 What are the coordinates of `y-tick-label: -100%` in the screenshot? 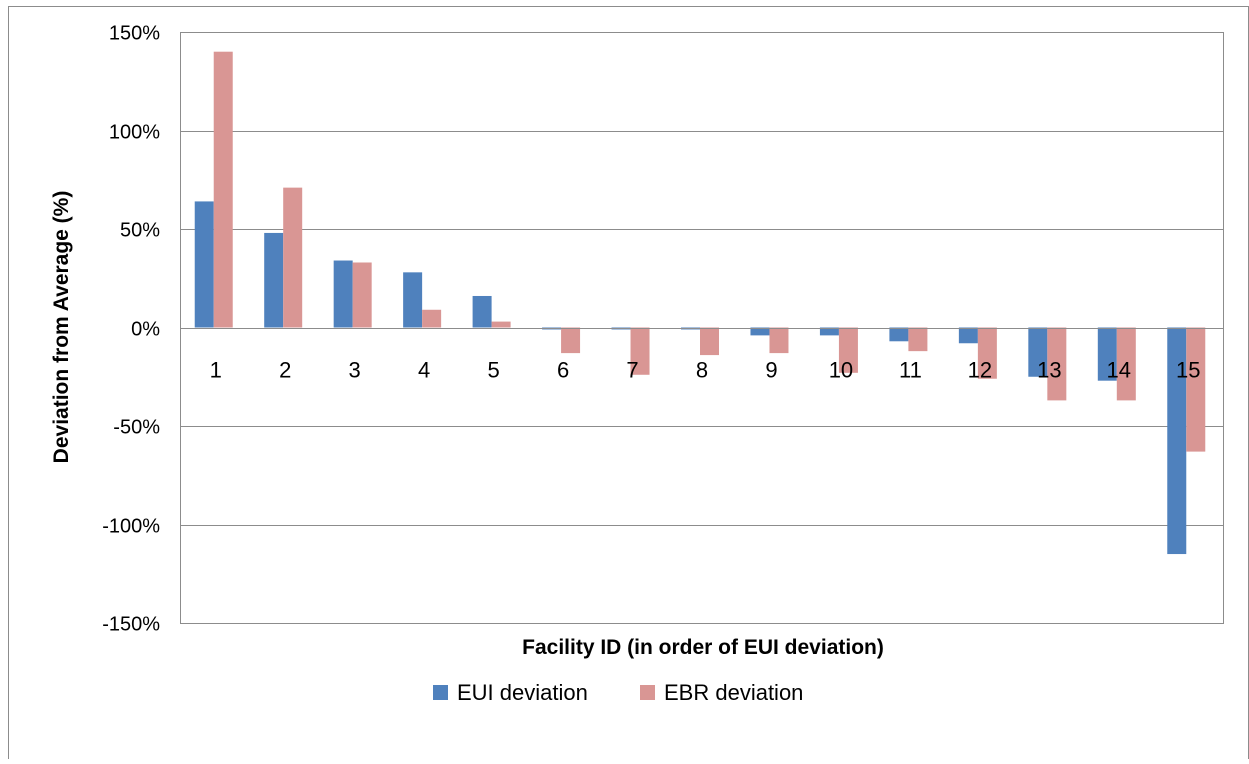 It's located at (131, 527).